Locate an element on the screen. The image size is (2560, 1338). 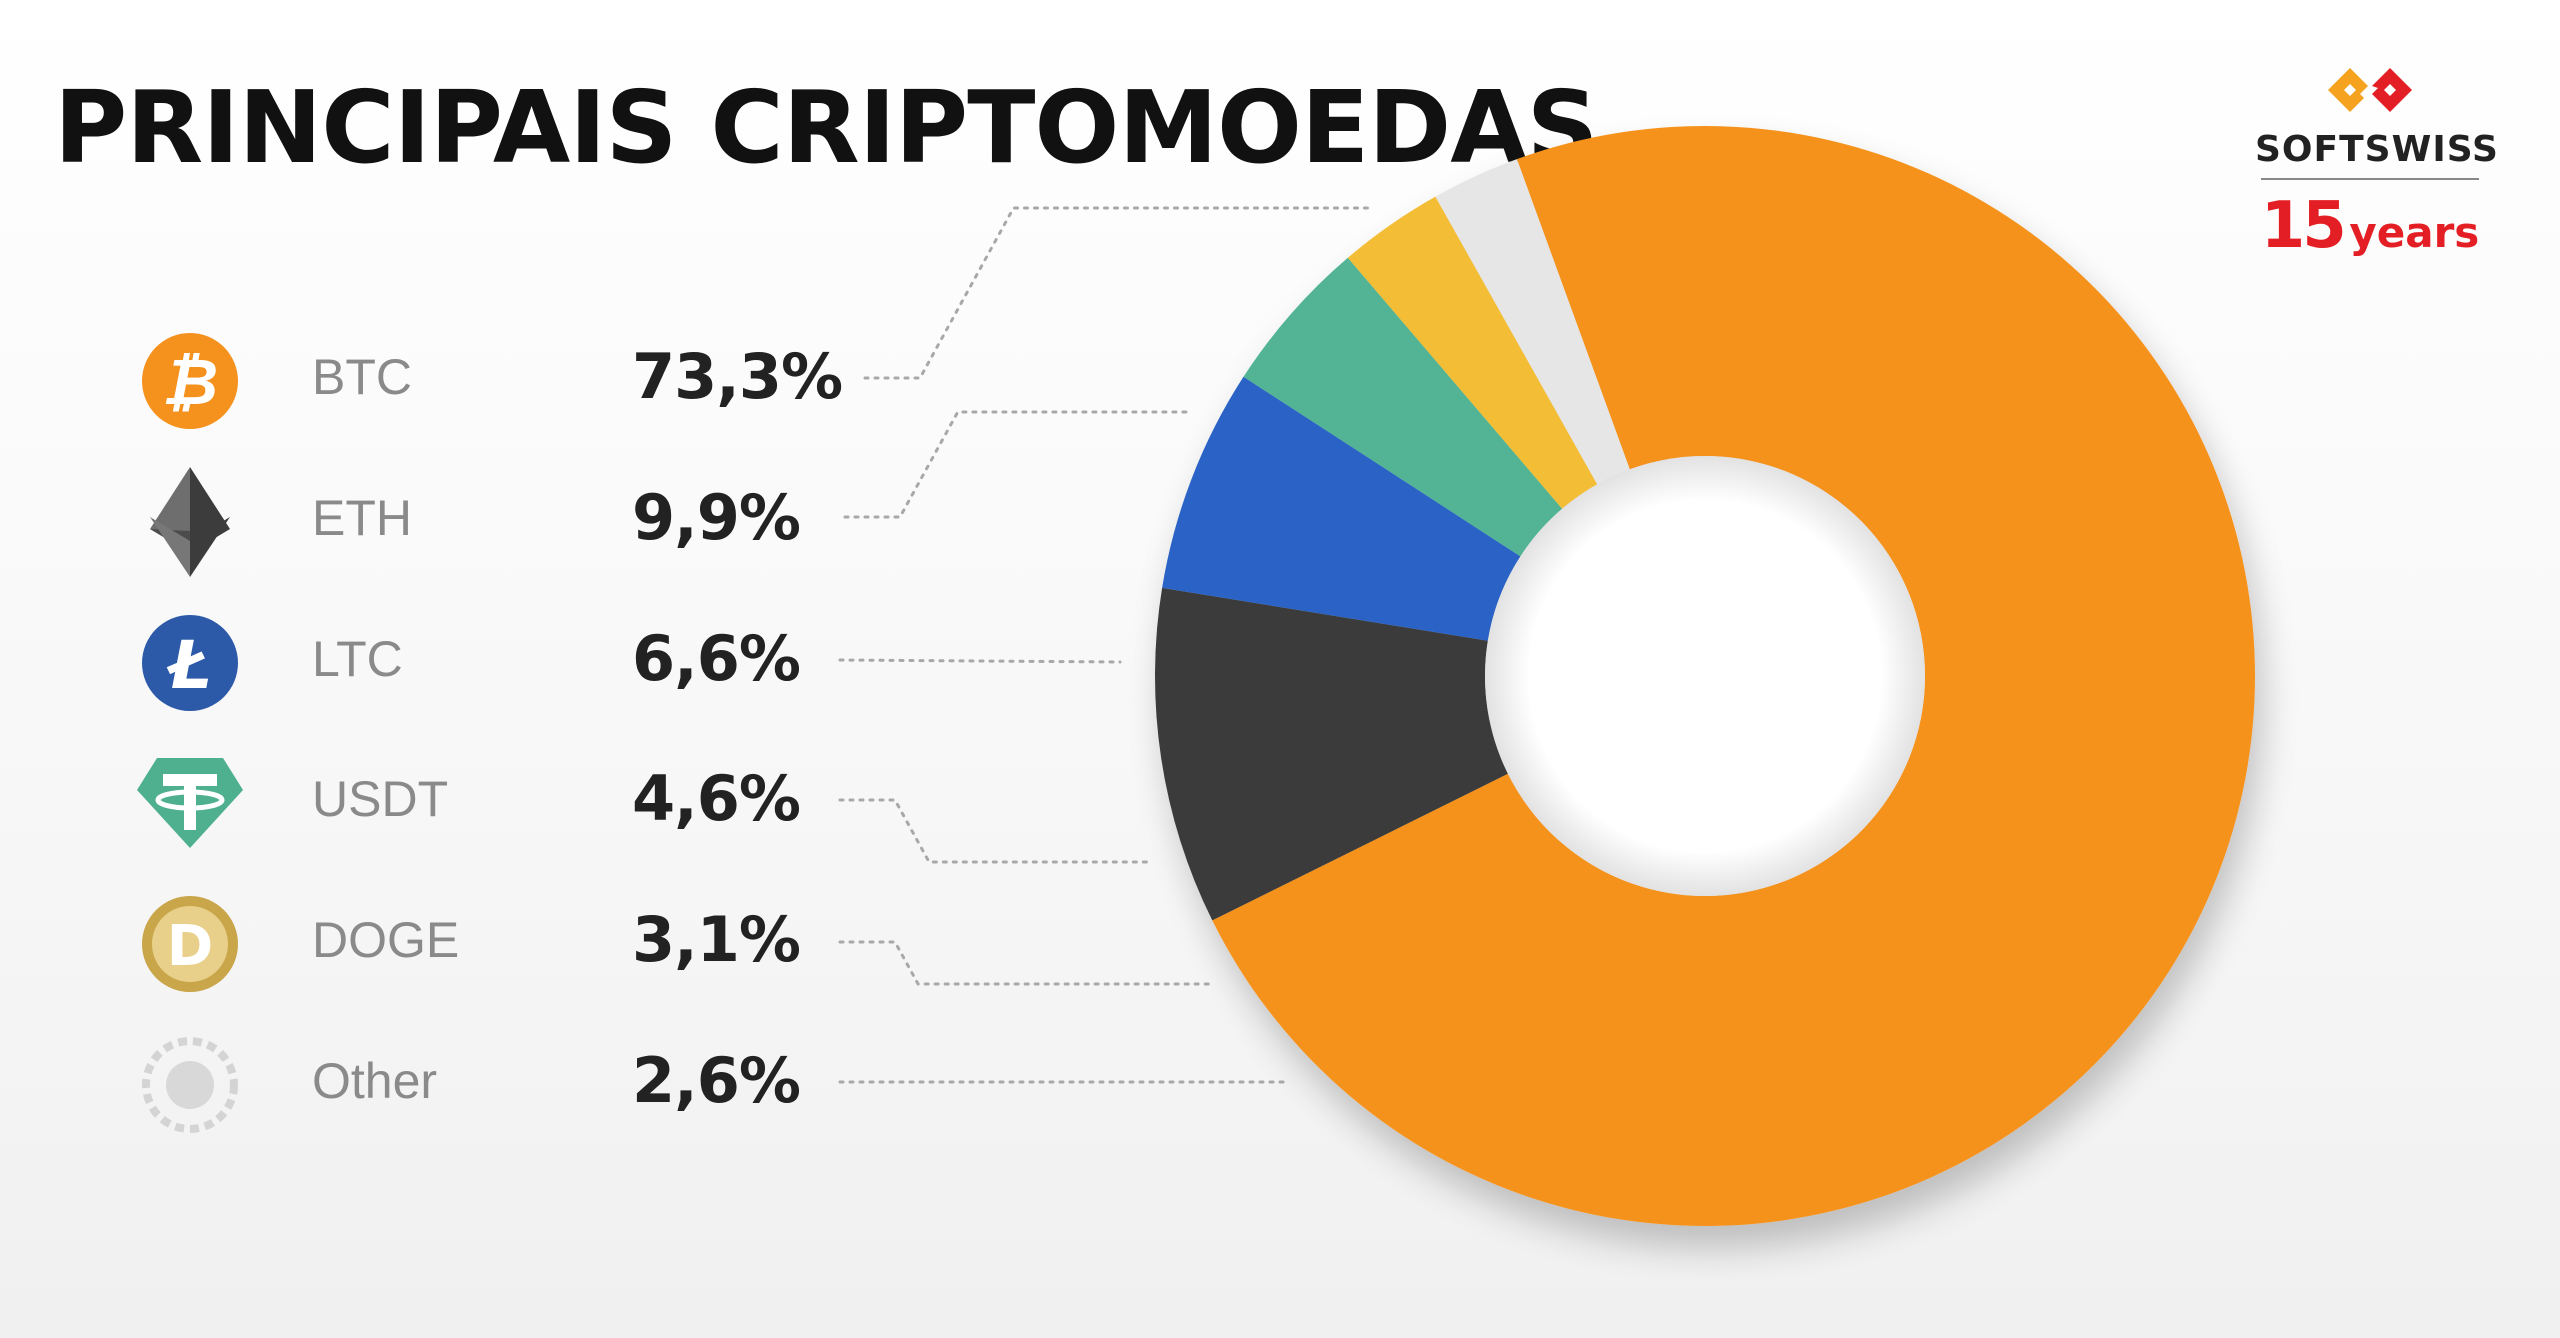
legend-row-doge: D DOGE 3,1% is located at coordinates (450, 935).